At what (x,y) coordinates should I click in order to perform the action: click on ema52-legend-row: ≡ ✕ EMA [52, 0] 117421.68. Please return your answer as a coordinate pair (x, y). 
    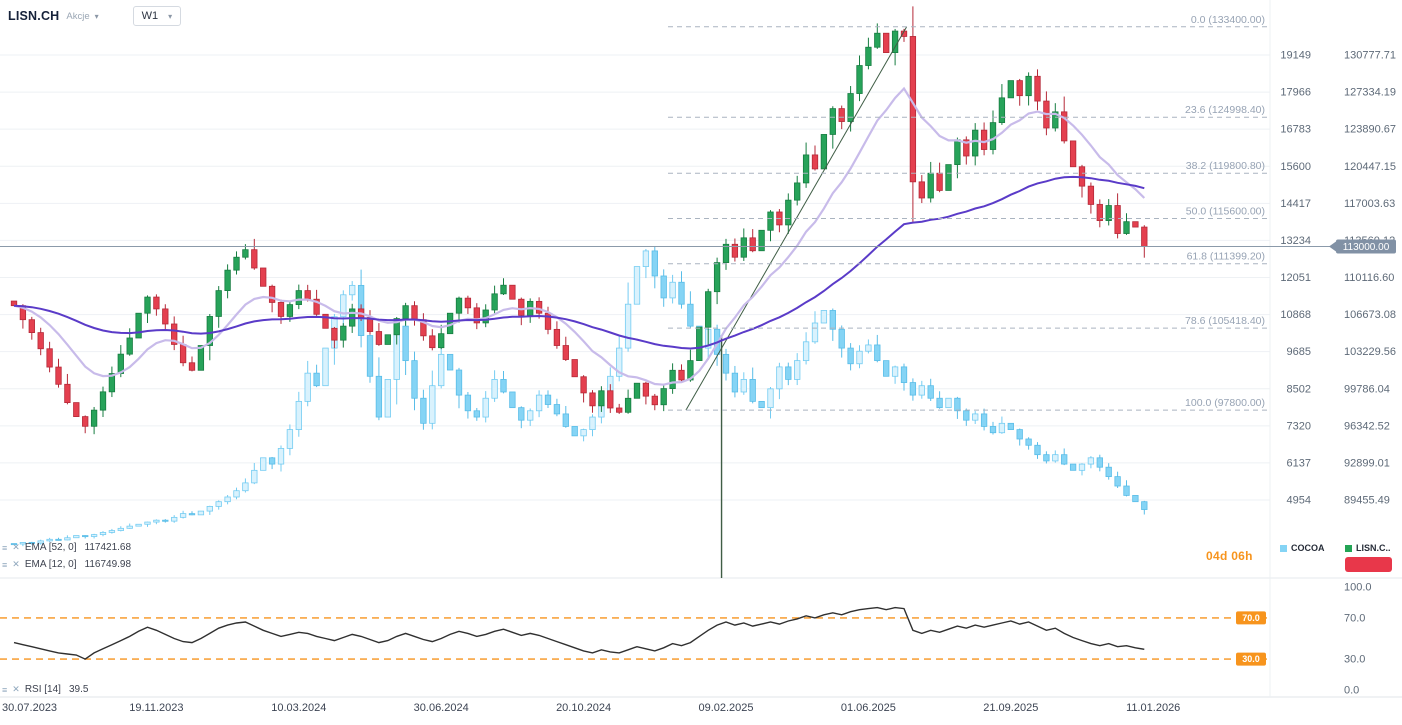
    Looking at the image, I should click on (66, 547).